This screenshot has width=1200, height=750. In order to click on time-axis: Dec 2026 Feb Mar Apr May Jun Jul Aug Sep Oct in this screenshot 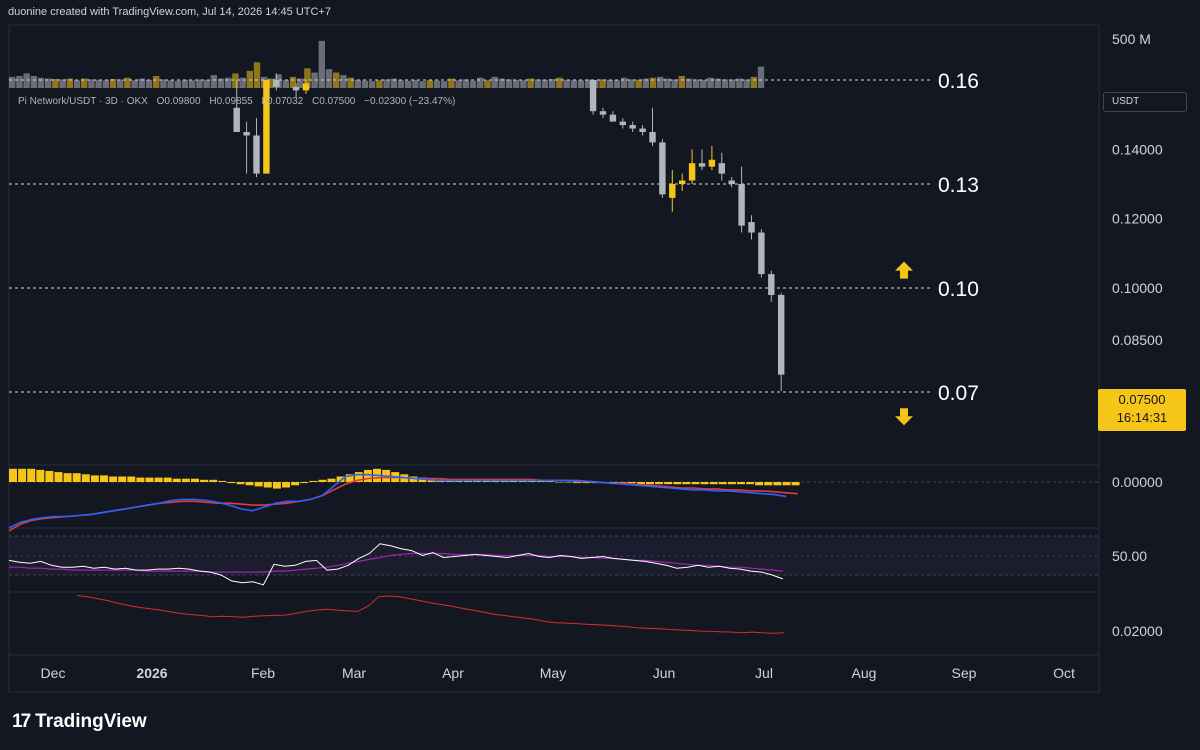, I will do `click(558, 673)`.